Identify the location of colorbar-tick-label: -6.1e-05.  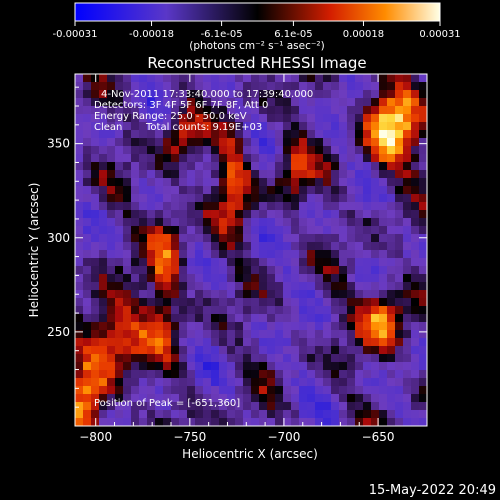
(222, 34).